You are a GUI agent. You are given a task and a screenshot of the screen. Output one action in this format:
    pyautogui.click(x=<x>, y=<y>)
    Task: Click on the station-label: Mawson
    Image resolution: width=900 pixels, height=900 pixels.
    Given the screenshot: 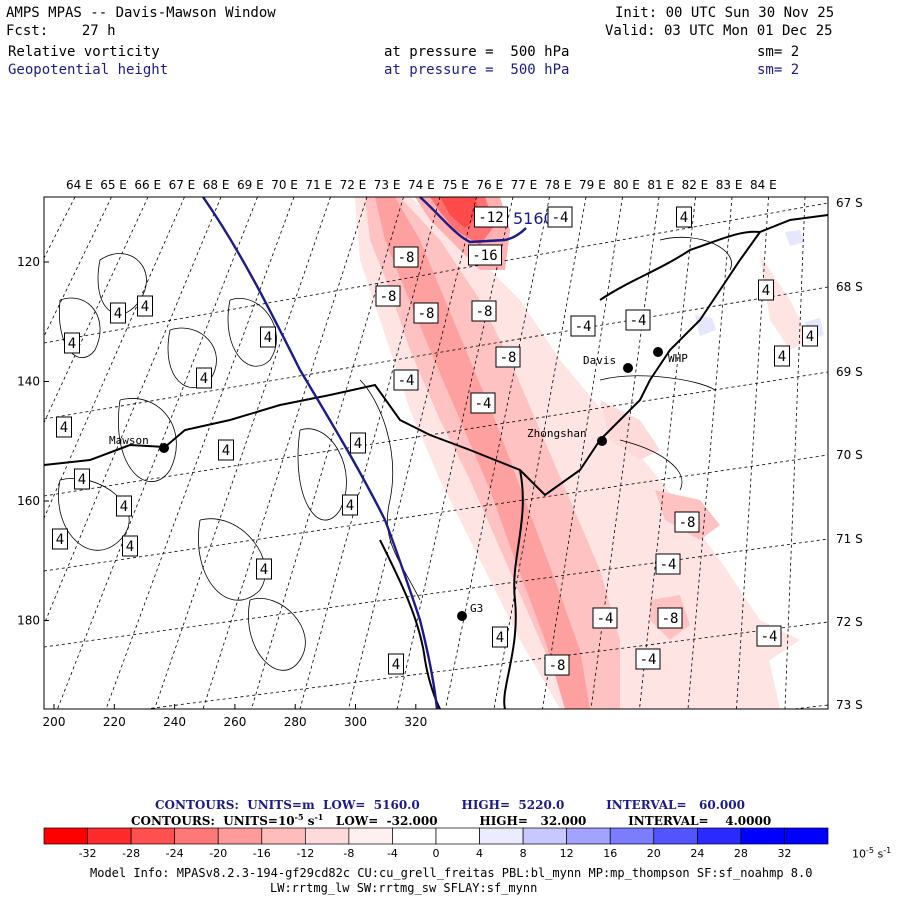 What is the action you would take?
    pyautogui.click(x=129, y=440)
    